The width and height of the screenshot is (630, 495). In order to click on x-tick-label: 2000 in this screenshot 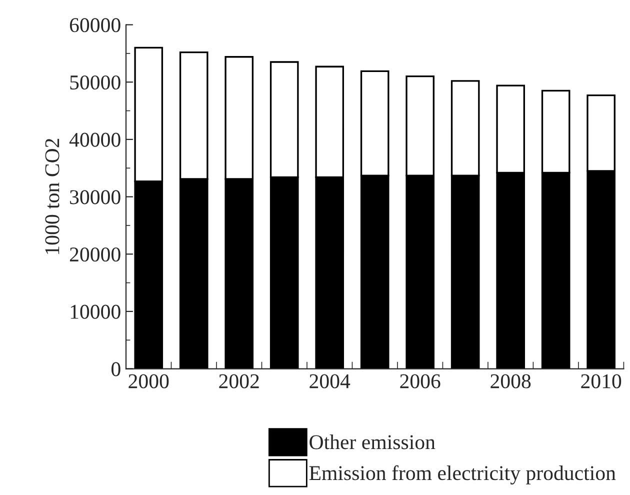, I will do `click(148, 381)`.